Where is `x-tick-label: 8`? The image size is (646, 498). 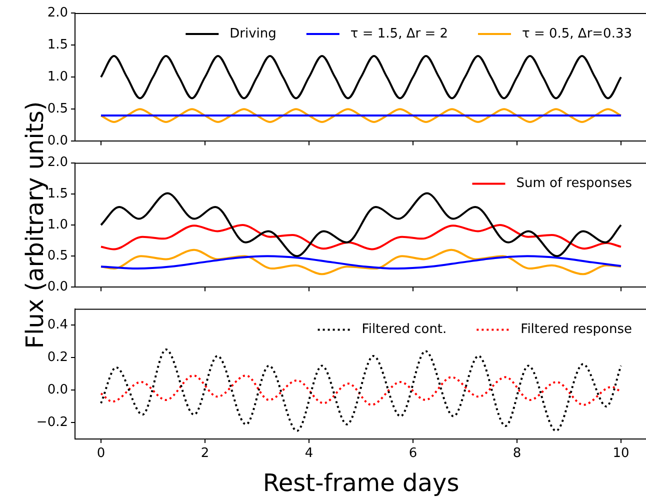 x-tick-label: 8 is located at coordinates (517, 454).